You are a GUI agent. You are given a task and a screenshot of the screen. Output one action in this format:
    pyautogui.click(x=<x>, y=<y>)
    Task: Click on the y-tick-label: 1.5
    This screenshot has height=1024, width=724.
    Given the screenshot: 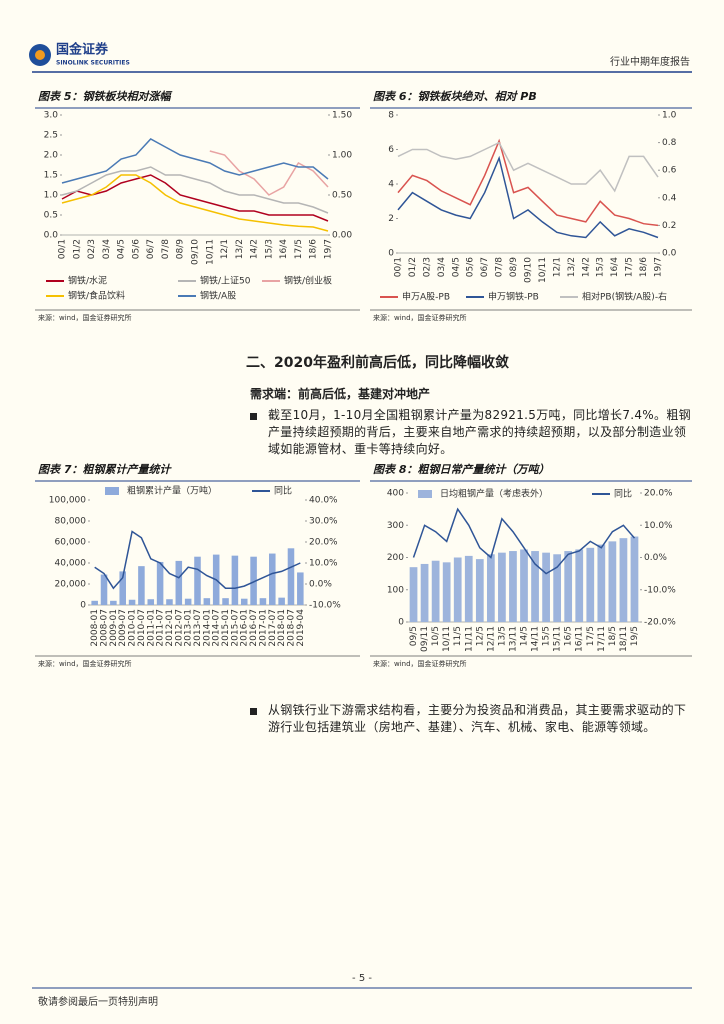 What is the action you would take?
    pyautogui.click(x=51, y=176)
    